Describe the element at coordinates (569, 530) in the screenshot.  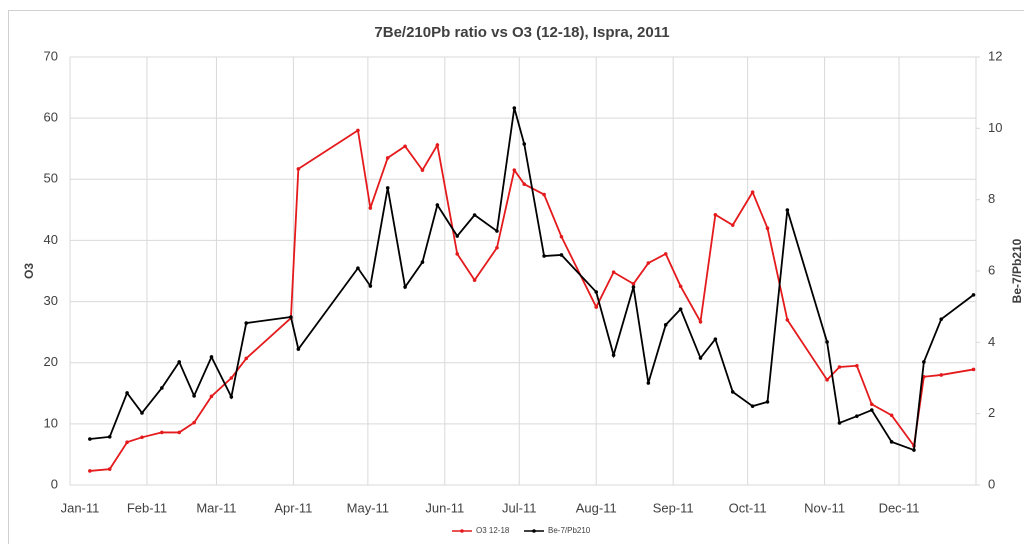
I see `legend-label: Be-7/Pb210` at that location.